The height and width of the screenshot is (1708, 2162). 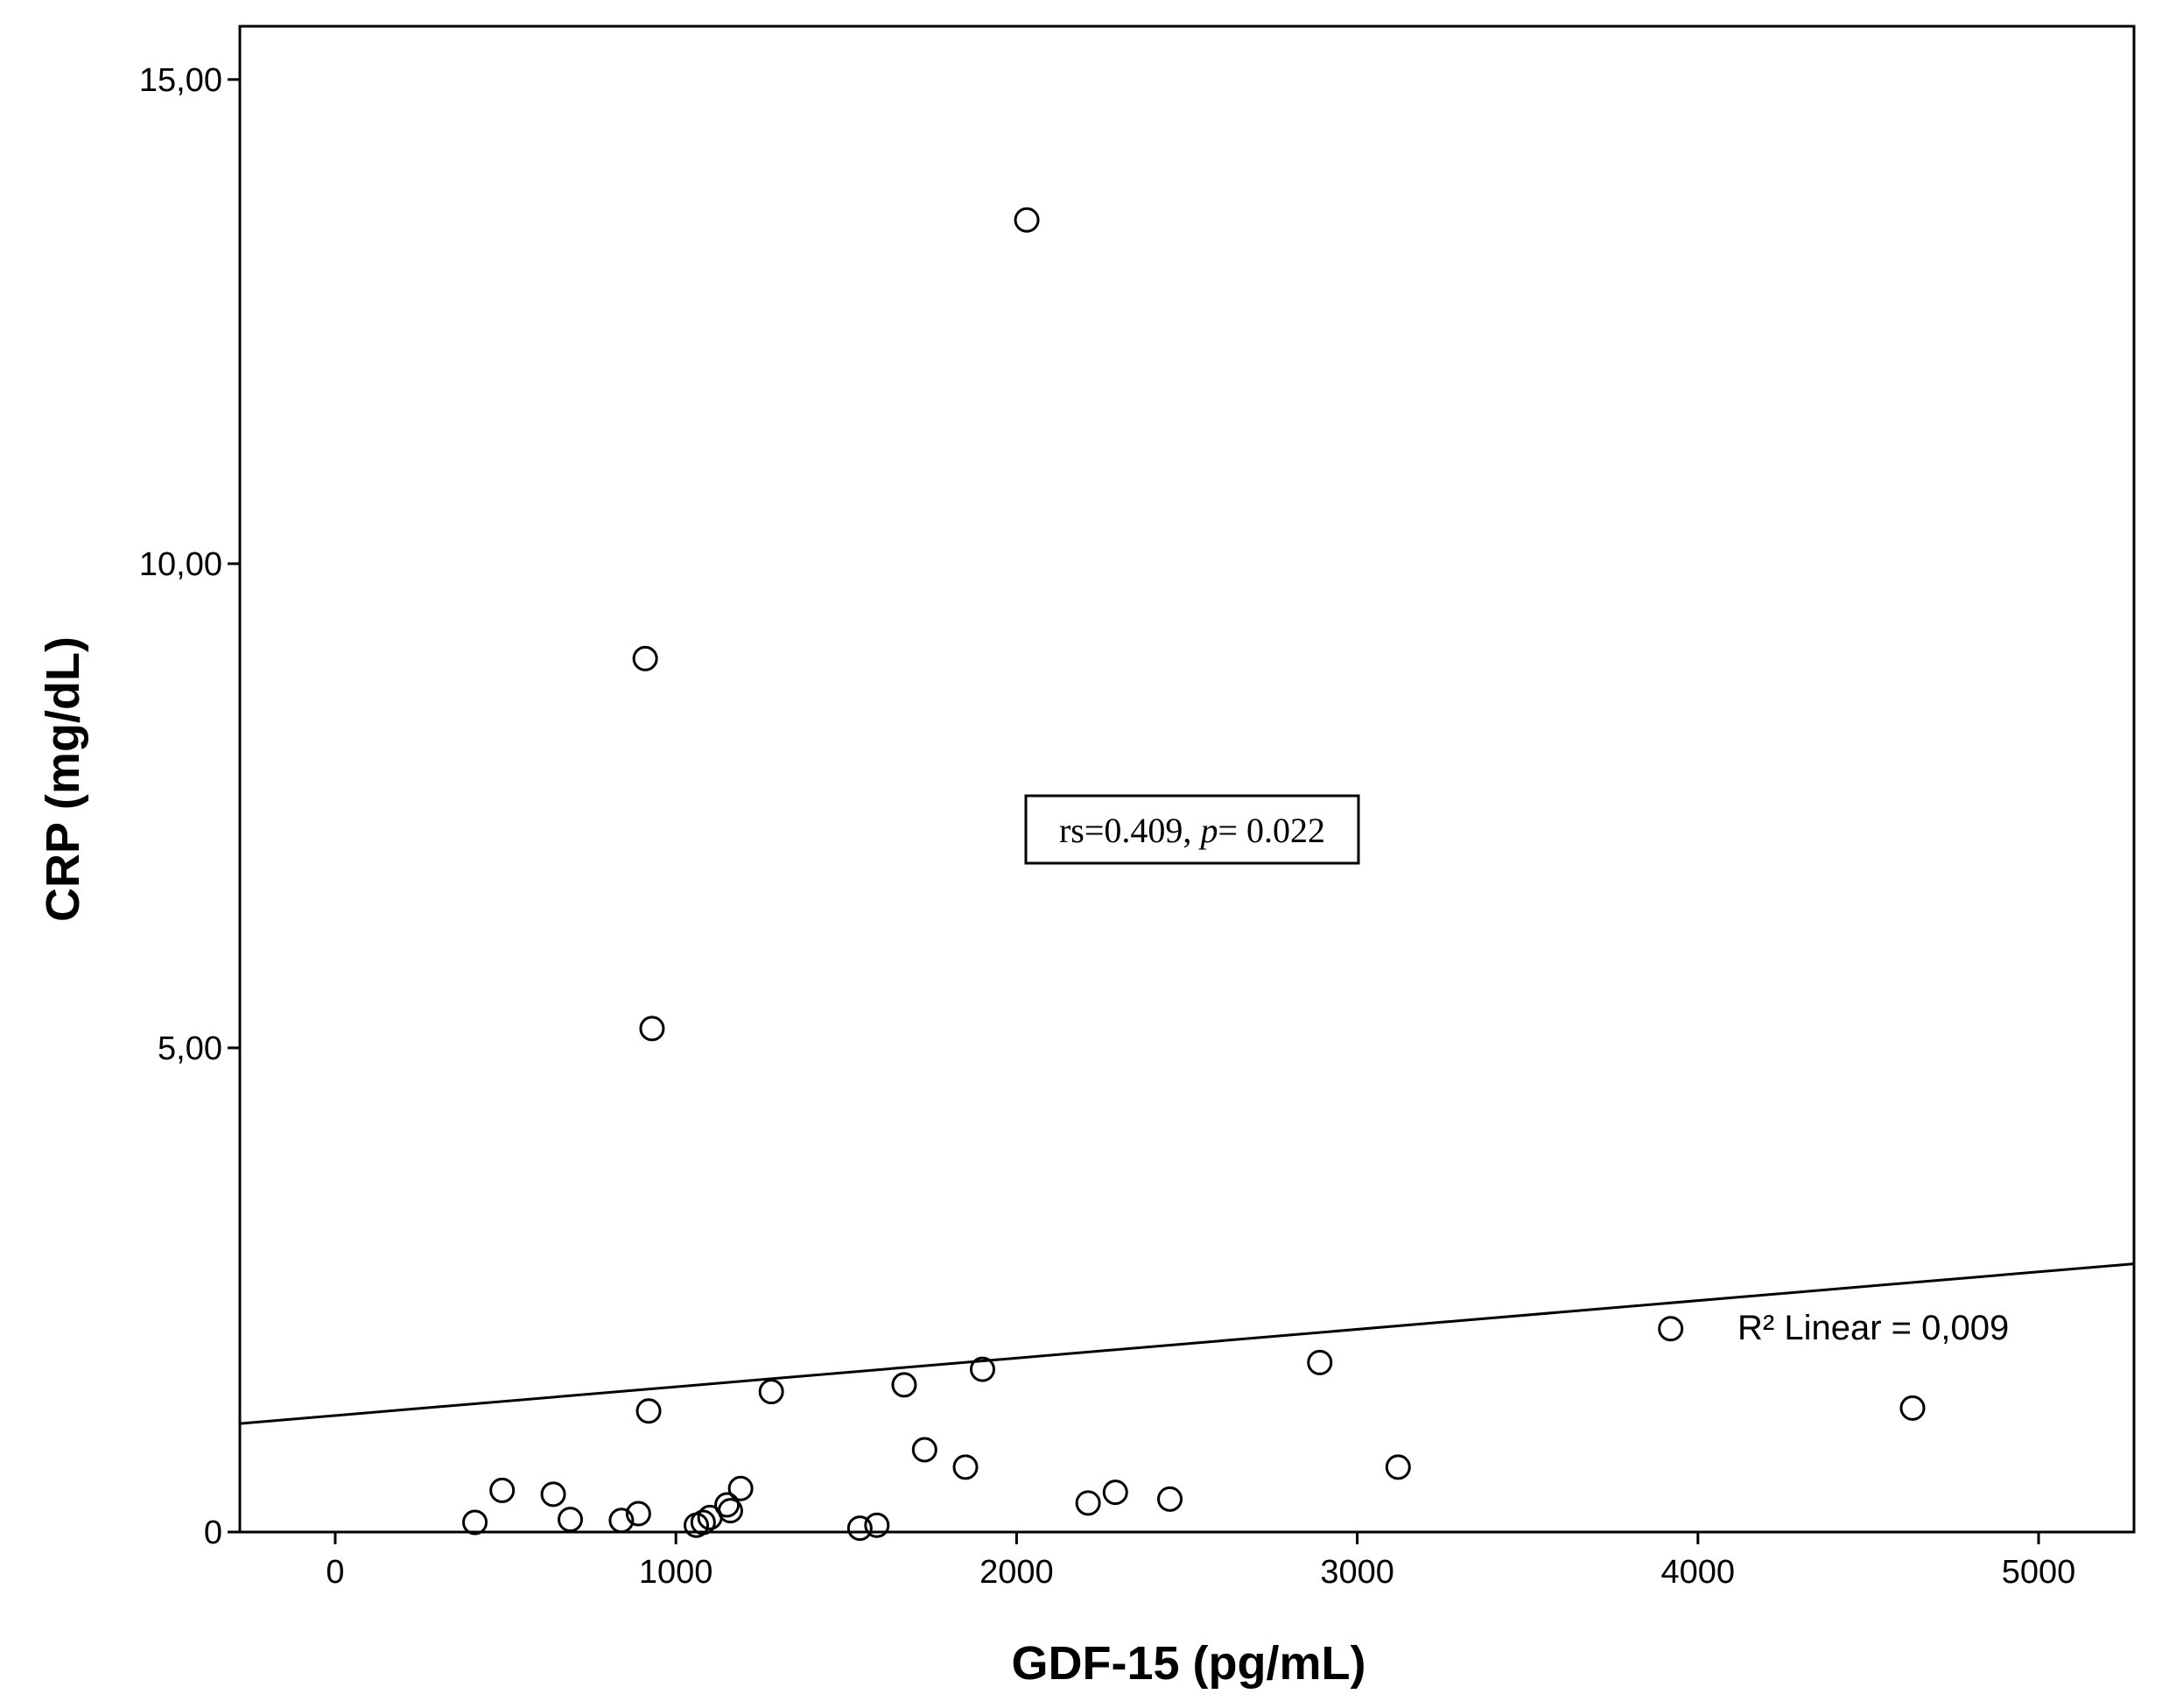 I want to click on x-tick-label: 2000, so click(x=1017, y=1573).